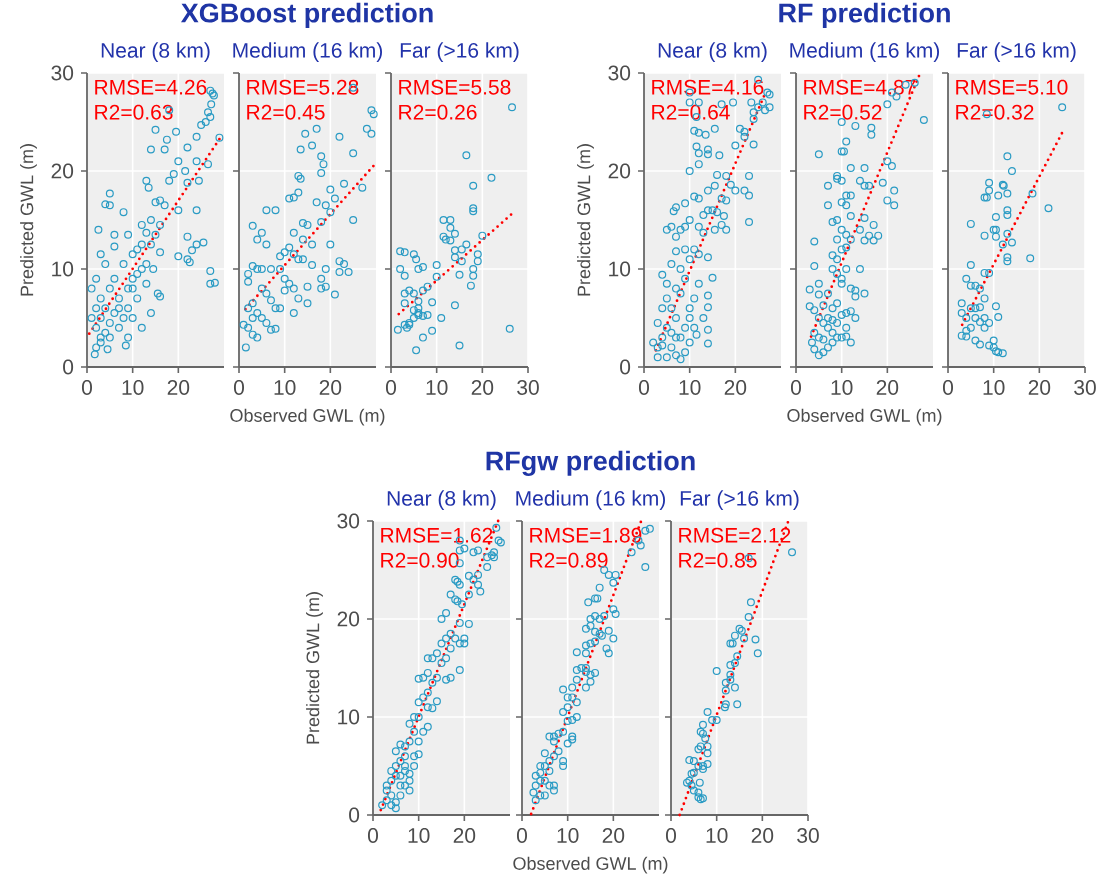 The height and width of the screenshot is (894, 1097). I want to click on annotation: R2=0.63, so click(134, 112).